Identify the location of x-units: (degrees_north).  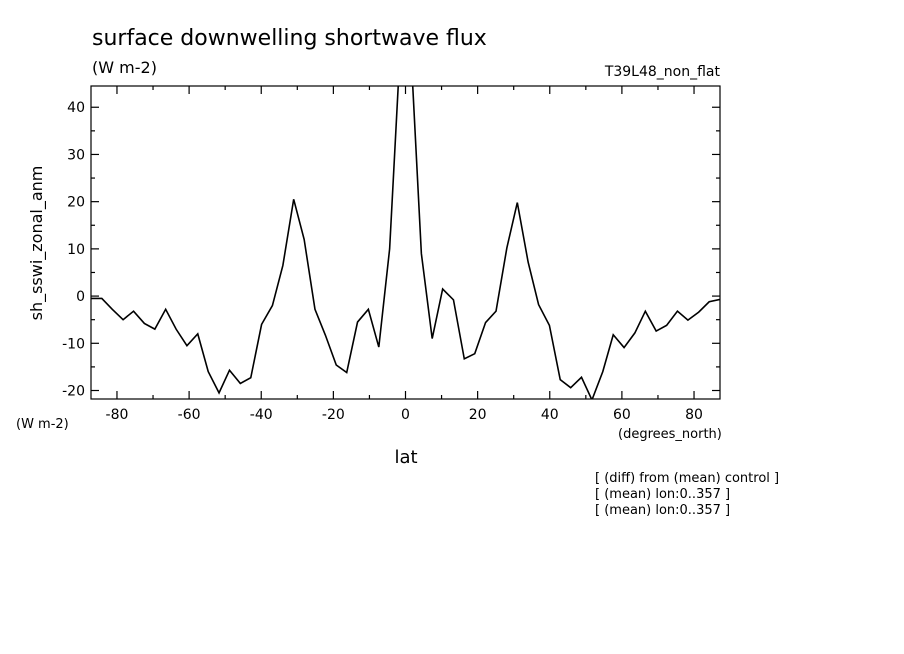
(670, 434).